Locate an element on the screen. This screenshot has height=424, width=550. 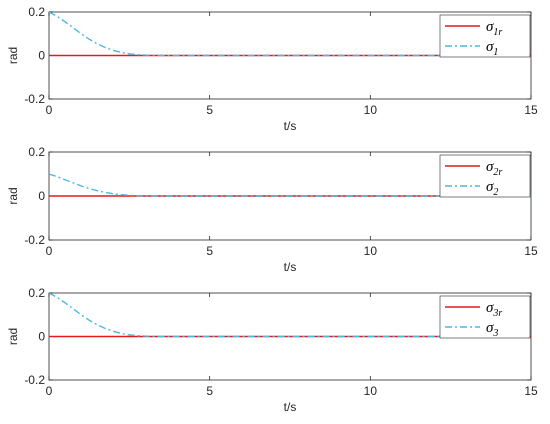
legend-entry-label: σ3r is located at coordinates (494, 309).